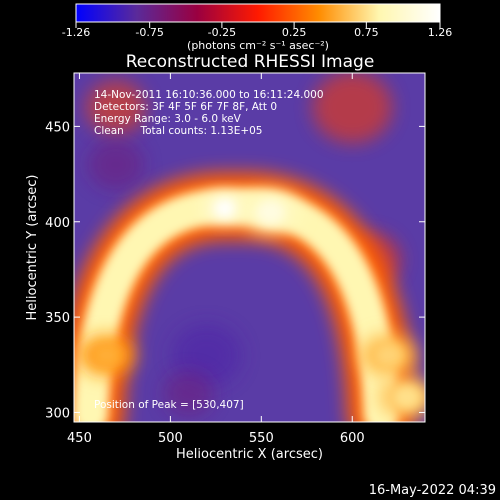  I want to click on annotation-line: Clean Total counts: 1.13E+05, so click(178, 131).